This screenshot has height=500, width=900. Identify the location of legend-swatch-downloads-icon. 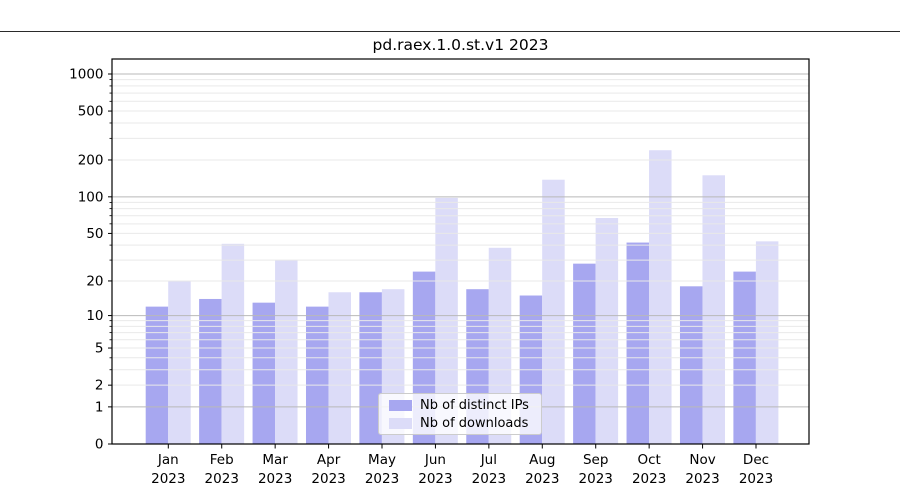
(400, 423).